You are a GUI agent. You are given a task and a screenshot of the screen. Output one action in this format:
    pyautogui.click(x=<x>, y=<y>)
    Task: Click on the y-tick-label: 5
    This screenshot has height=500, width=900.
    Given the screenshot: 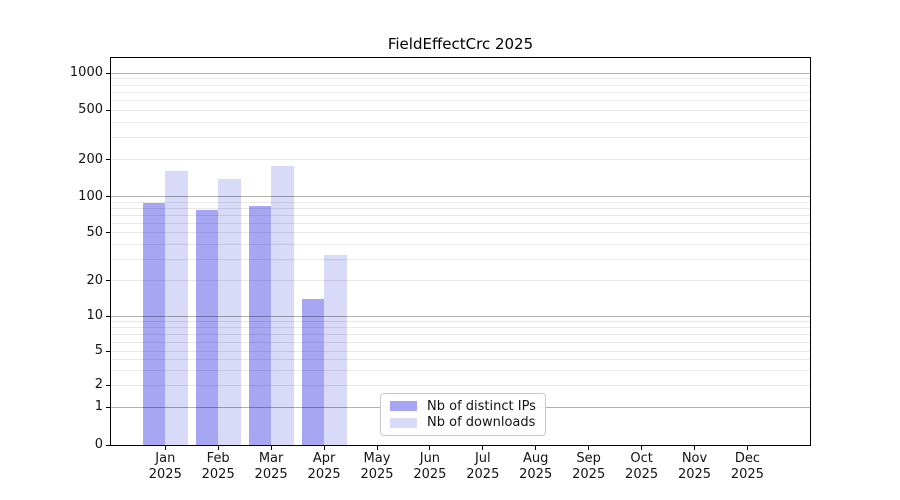 What is the action you would take?
    pyautogui.click(x=98, y=351)
    